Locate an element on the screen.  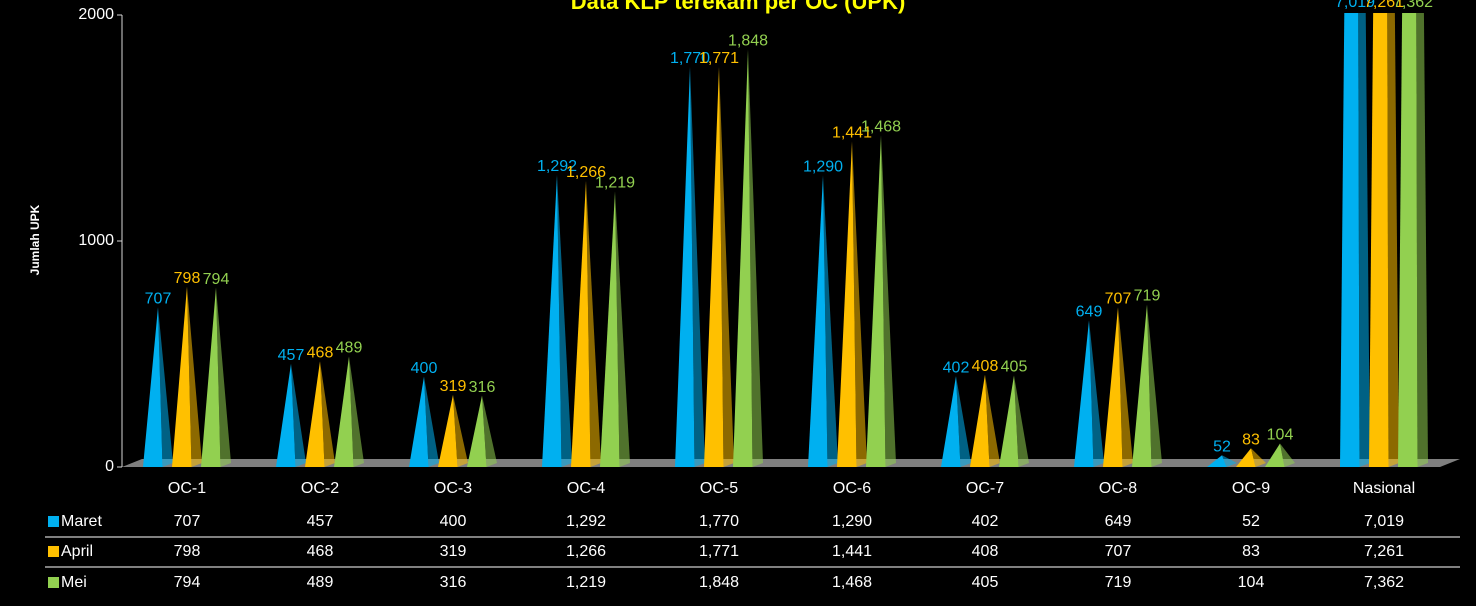
table-cell: 1,266 is located at coordinates (586, 551).